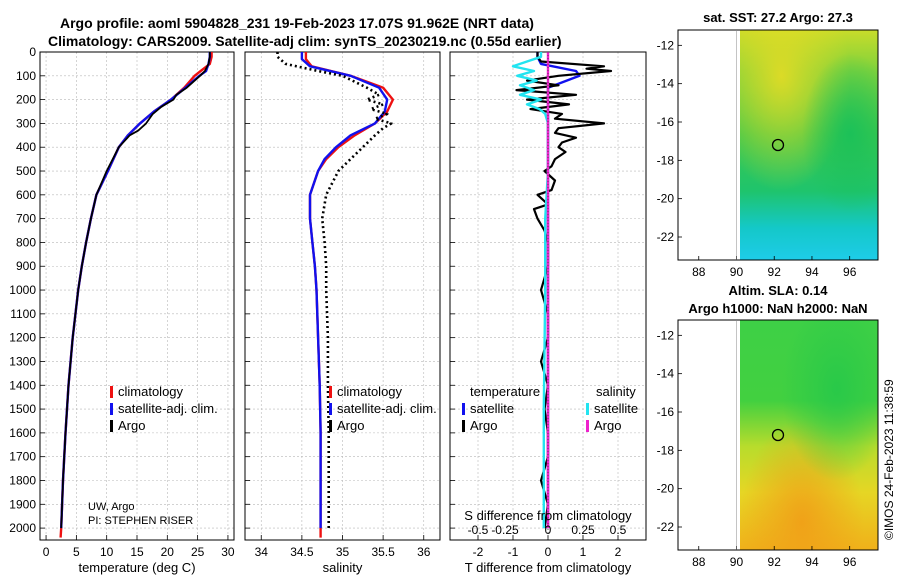 Image resolution: width=900 pixels, height=580 pixels. What do you see at coordinates (111, 392) in the screenshot?
I see `legend-clim-swatch` at bounding box center [111, 392].